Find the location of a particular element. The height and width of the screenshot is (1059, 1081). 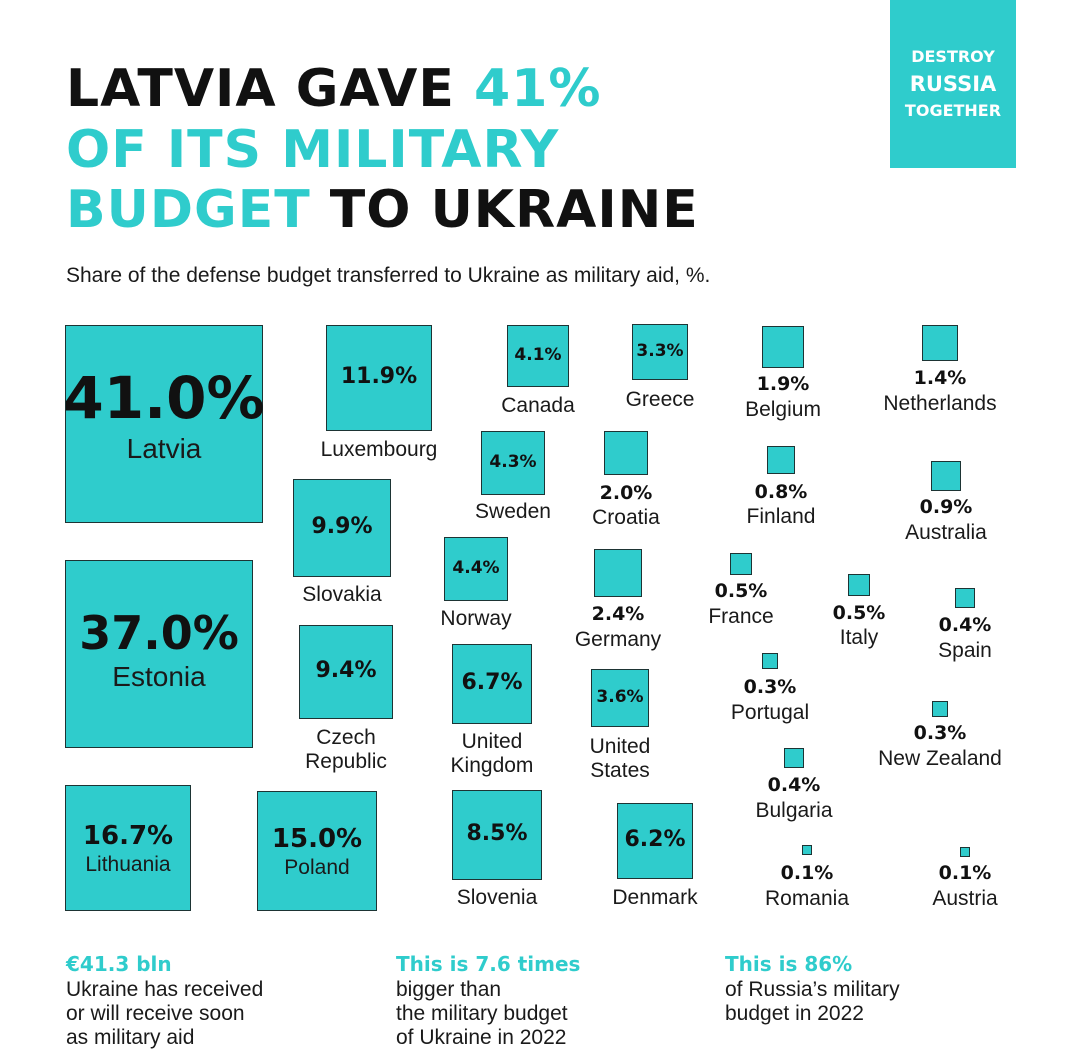

square-croatia is located at coordinates (626, 453).